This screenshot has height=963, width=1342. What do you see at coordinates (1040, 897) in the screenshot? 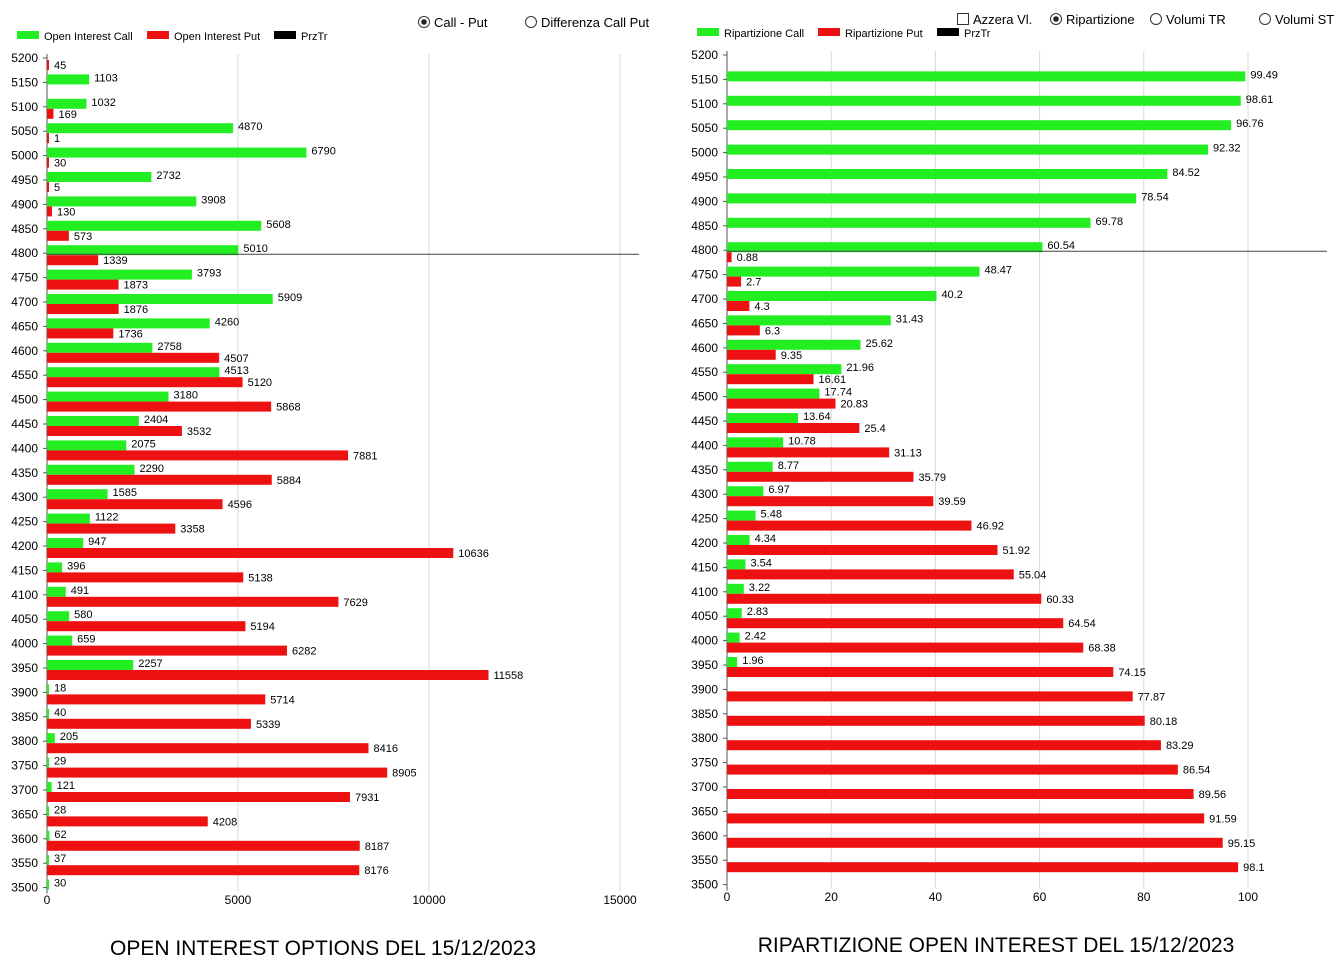
I see `x-tick-label: 60` at bounding box center [1040, 897].